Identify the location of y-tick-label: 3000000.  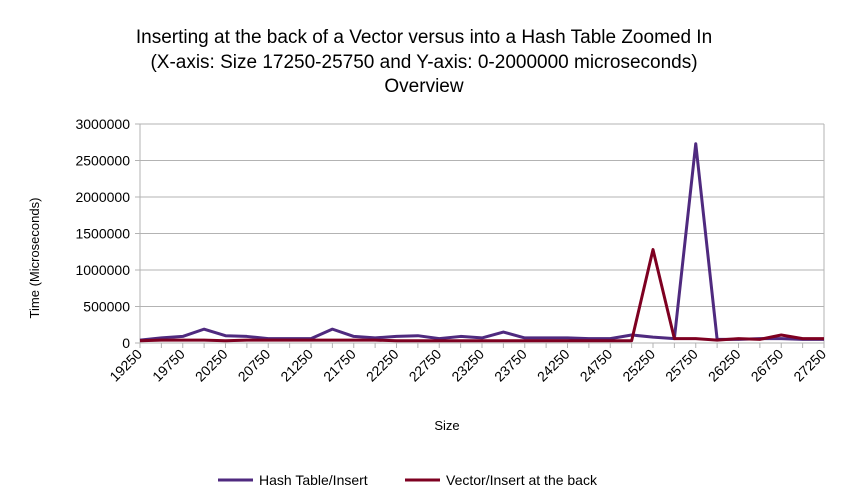
(102, 124).